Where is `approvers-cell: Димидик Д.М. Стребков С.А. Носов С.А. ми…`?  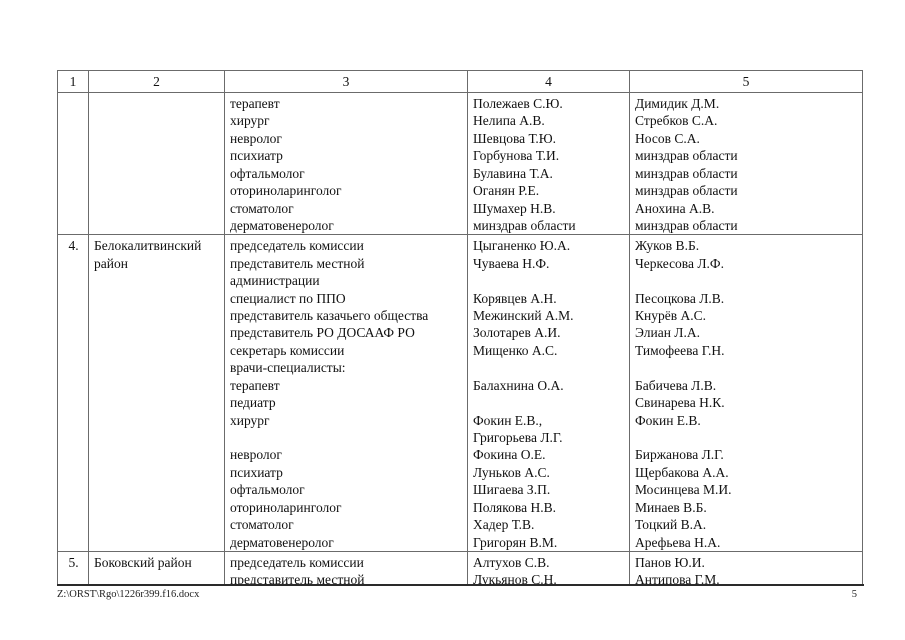 approvers-cell: Димидик Д.М. Стребков С.А. Носов С.А. ми… is located at coordinates (746, 163).